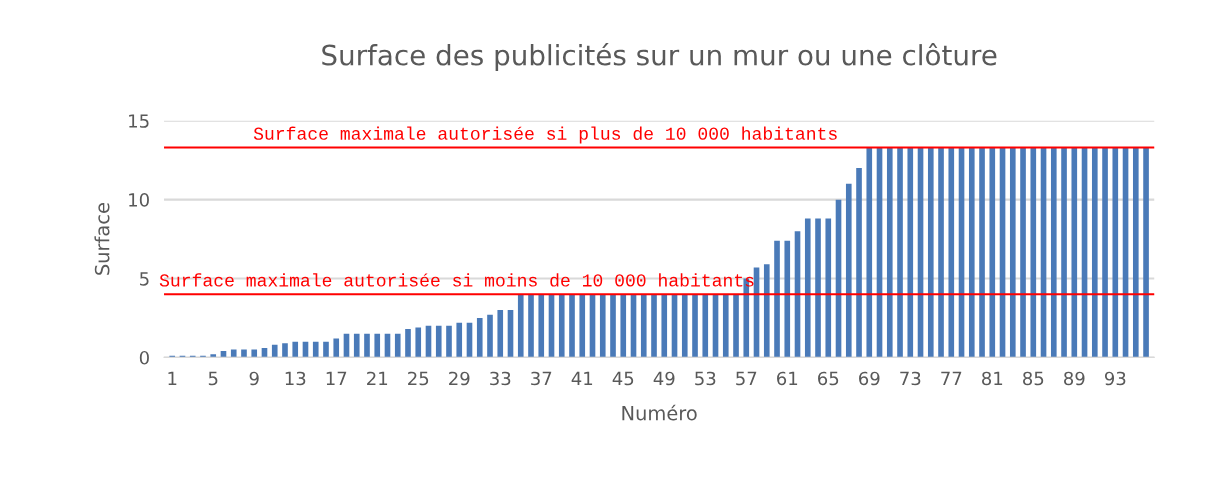  Describe the element at coordinates (951, 378) in the screenshot. I see `x-tick-label: 77` at that location.